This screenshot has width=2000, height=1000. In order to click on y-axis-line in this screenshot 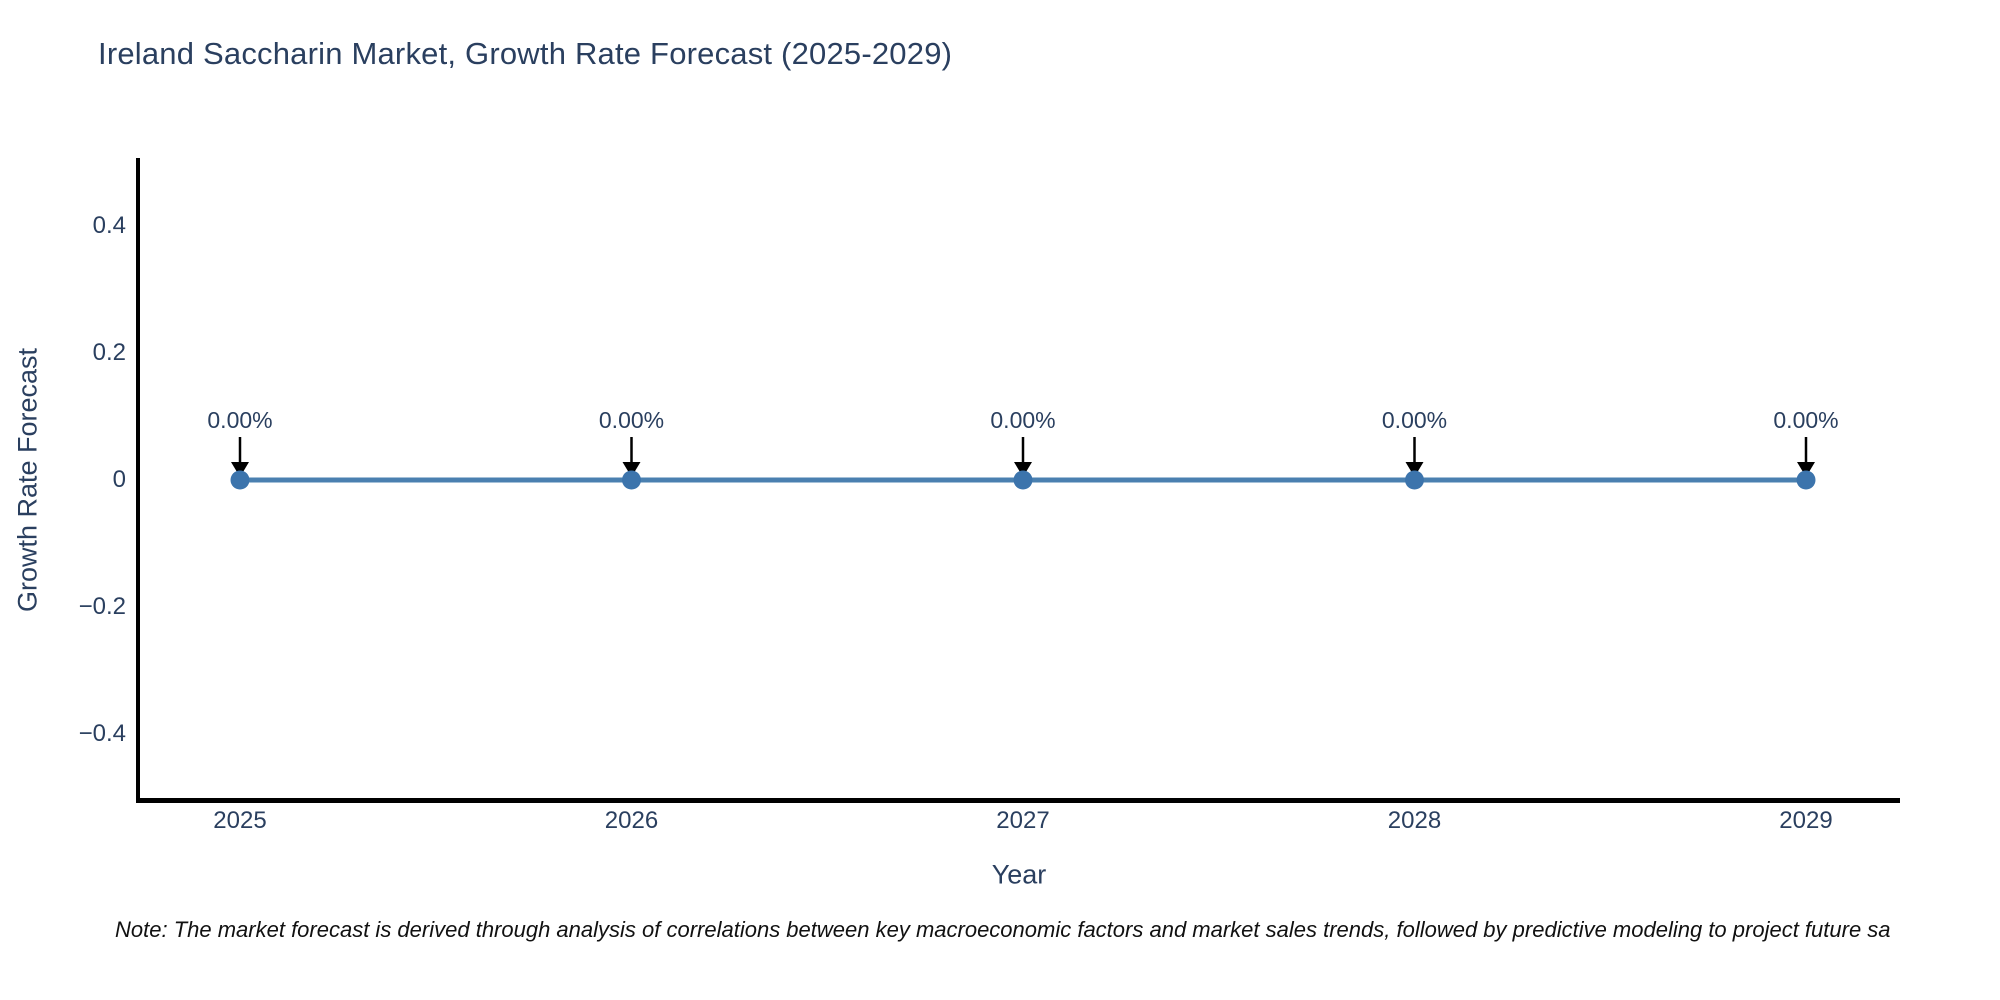, I will do `click(138, 480)`.